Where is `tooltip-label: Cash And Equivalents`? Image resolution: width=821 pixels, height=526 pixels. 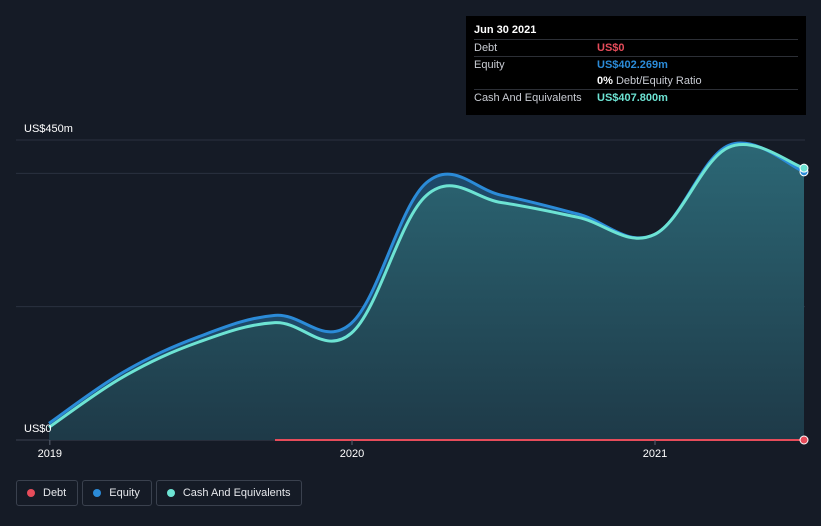 tooltip-label: Cash And Equivalents is located at coordinates (528, 98).